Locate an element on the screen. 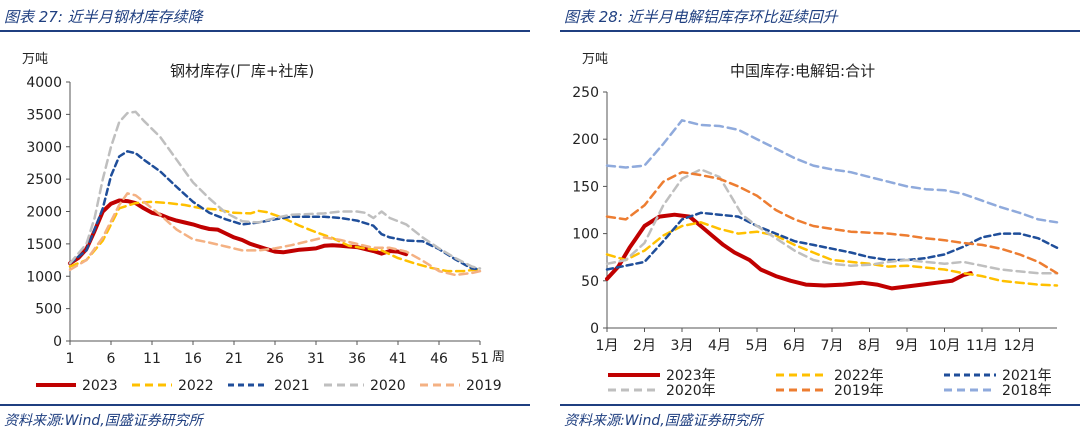 This screenshot has height=435, width=1080. legend-item: 2019年 is located at coordinates (830, 391).